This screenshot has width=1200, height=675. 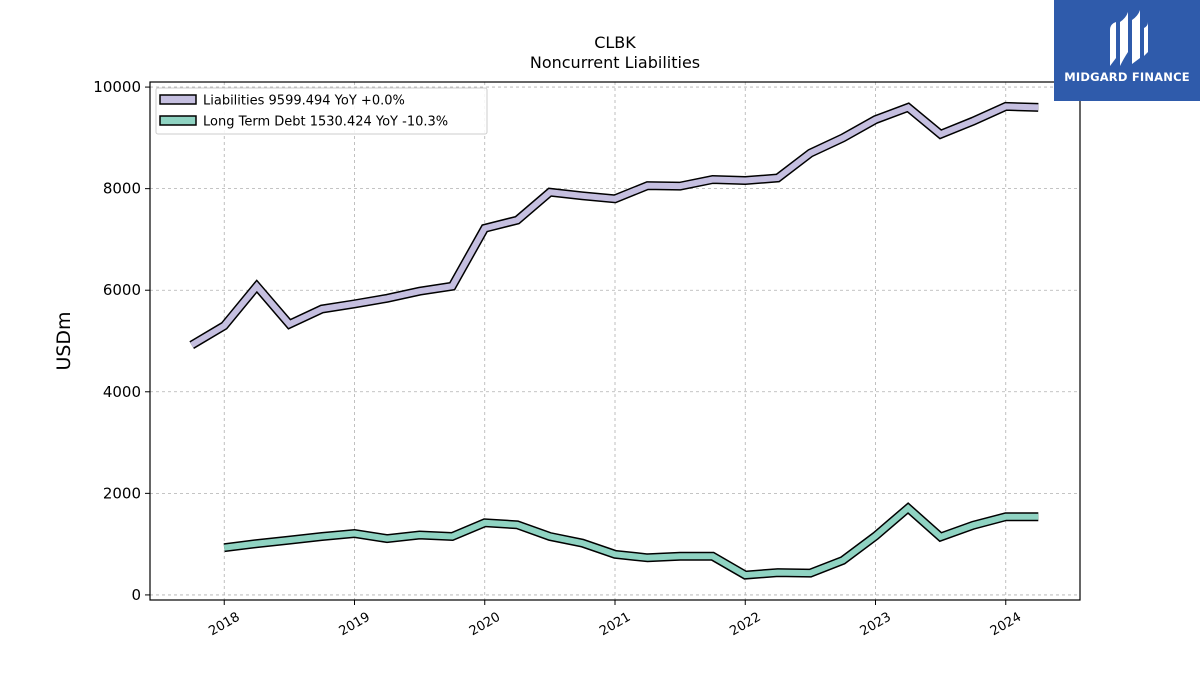 I want to click on chart-subtitle: Noncurrent Liabilities, so click(x=615, y=62).